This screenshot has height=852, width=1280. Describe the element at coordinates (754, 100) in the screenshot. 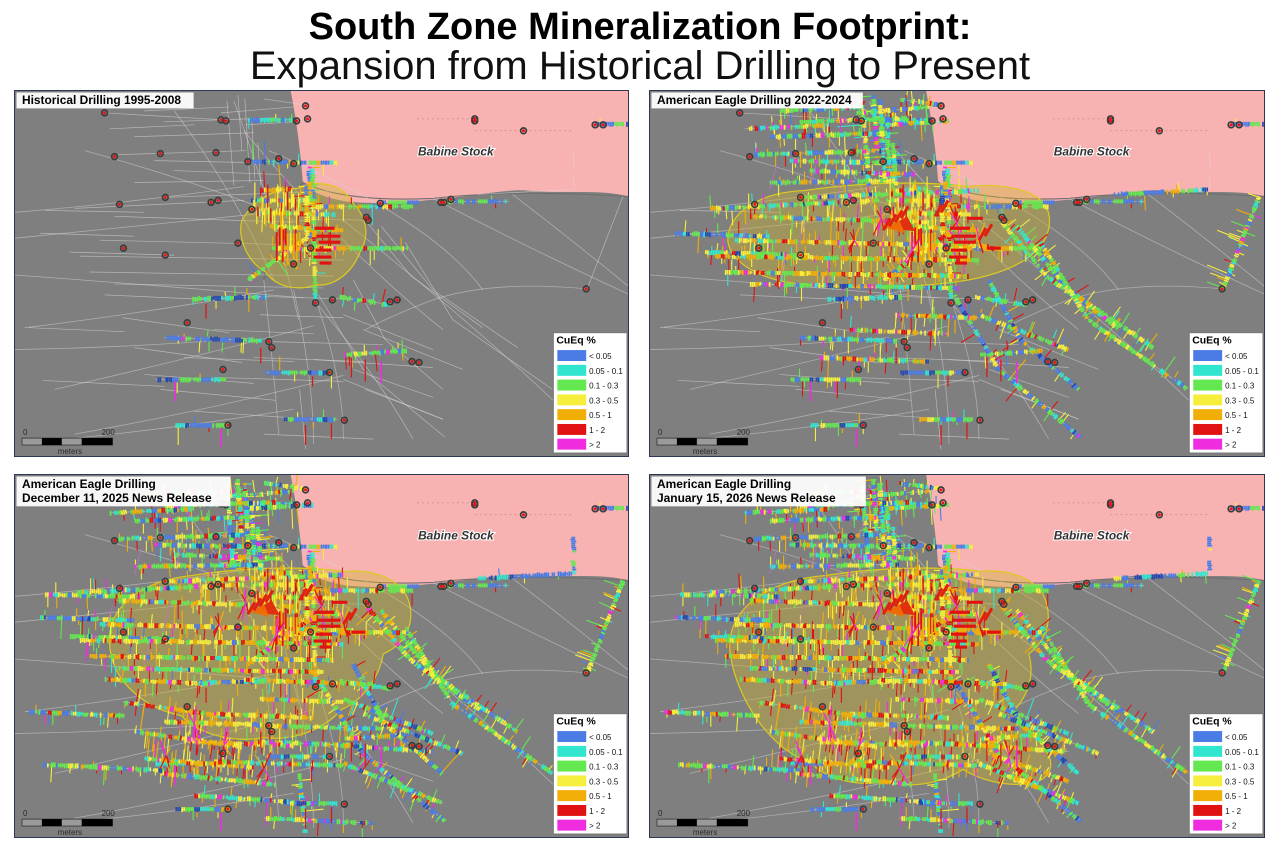

I see `svg-text:American Eagle Drilling 2022-2: American Eagle Drilling 2022-2024` at that location.